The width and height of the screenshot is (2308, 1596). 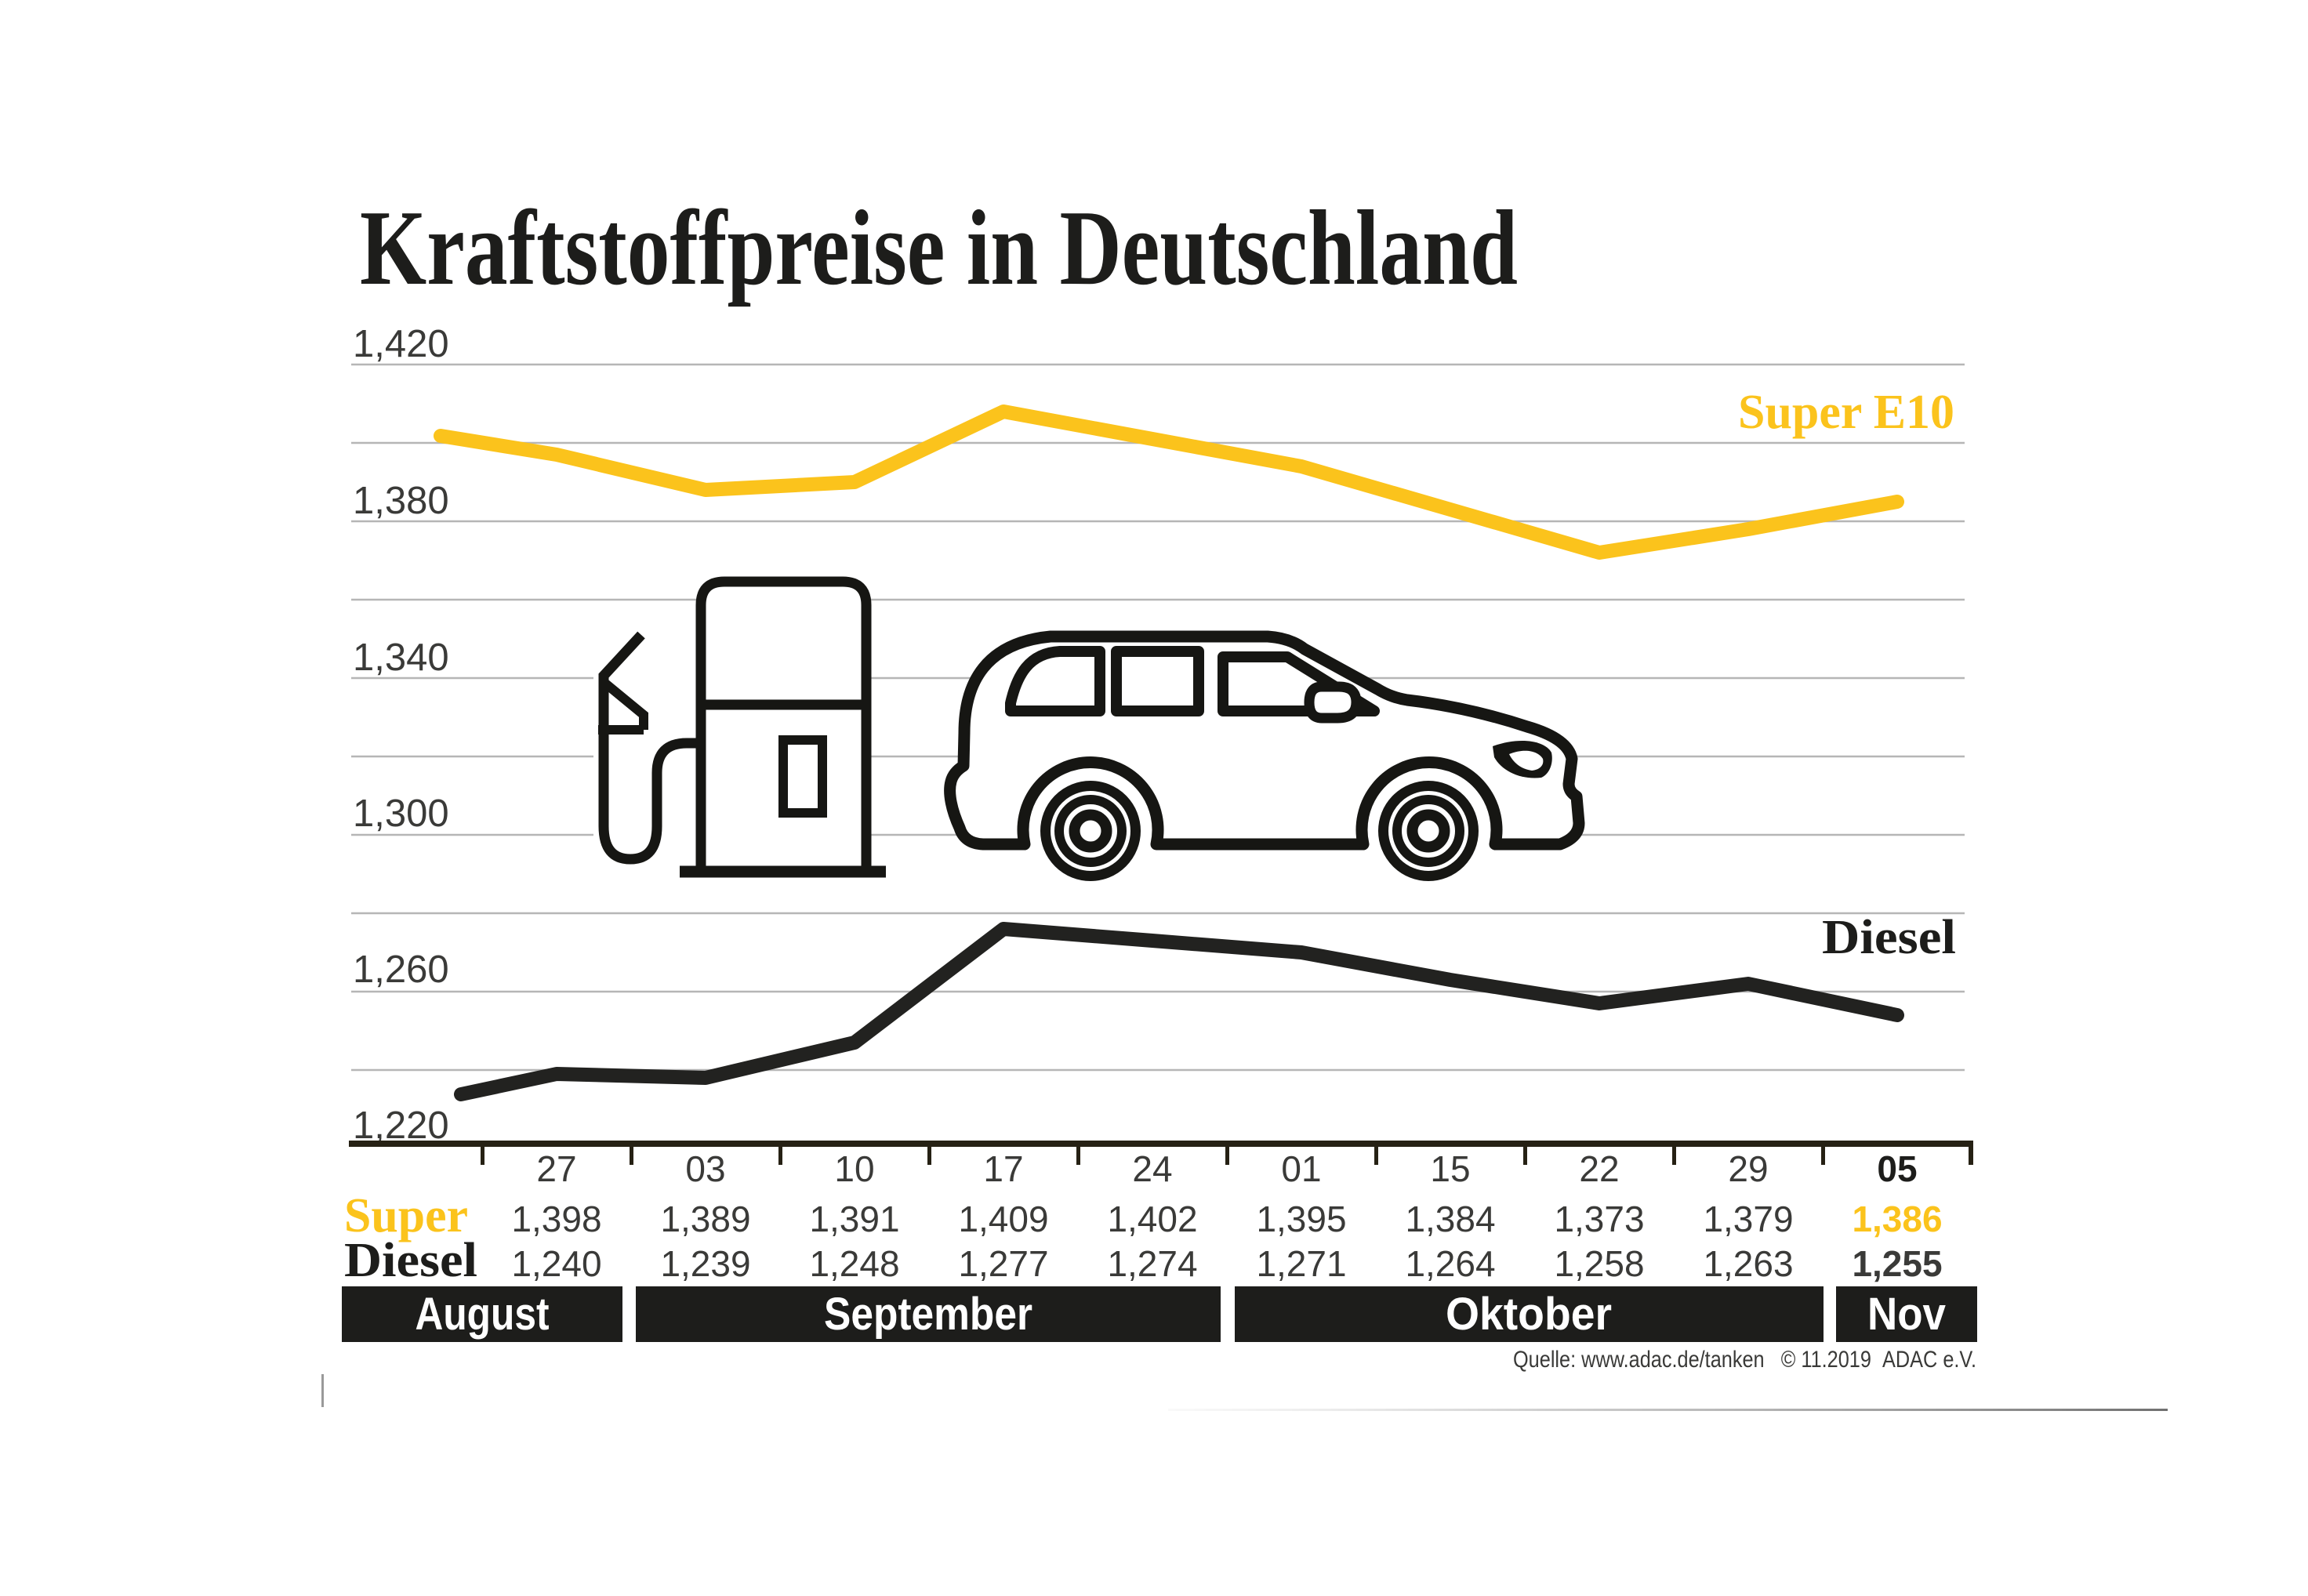 What do you see at coordinates (705, 1169) in the screenshot?
I see `svg-text: 03` at bounding box center [705, 1169].